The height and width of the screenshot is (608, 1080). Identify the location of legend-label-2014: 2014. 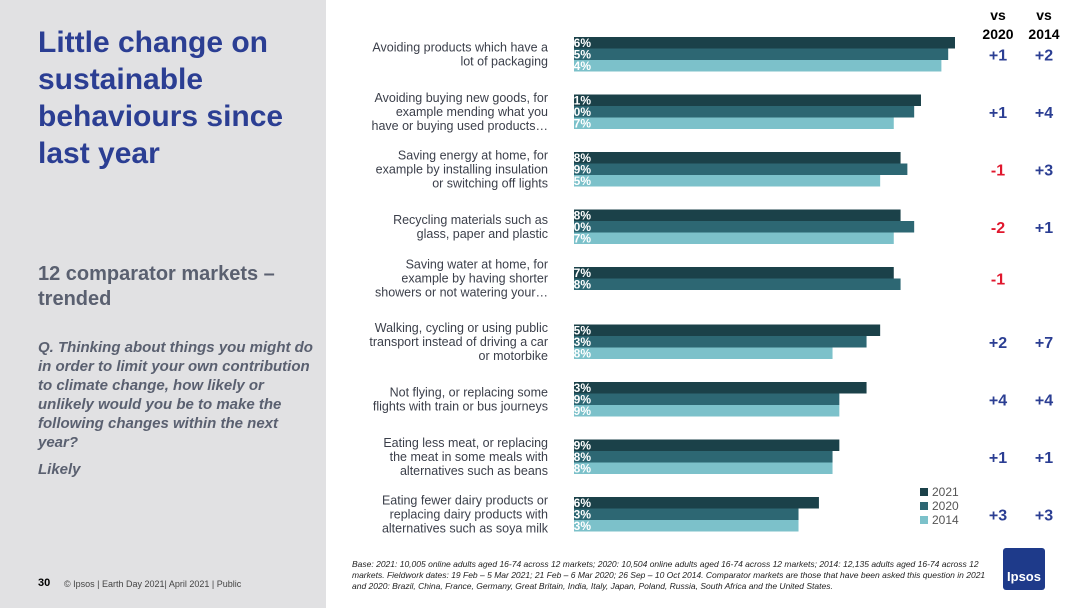
(945, 520).